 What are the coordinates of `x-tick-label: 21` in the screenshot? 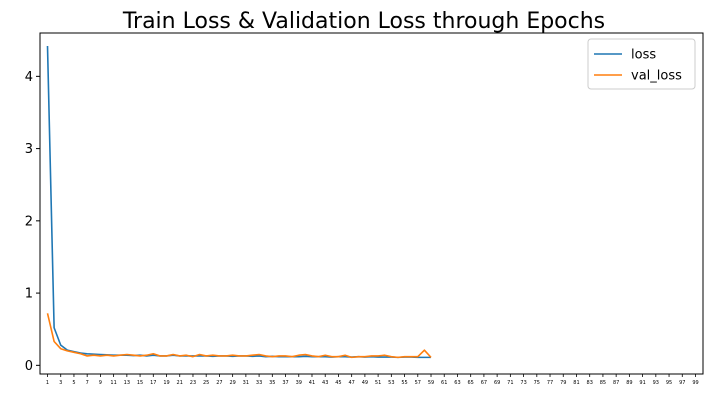 It's located at (180, 383).